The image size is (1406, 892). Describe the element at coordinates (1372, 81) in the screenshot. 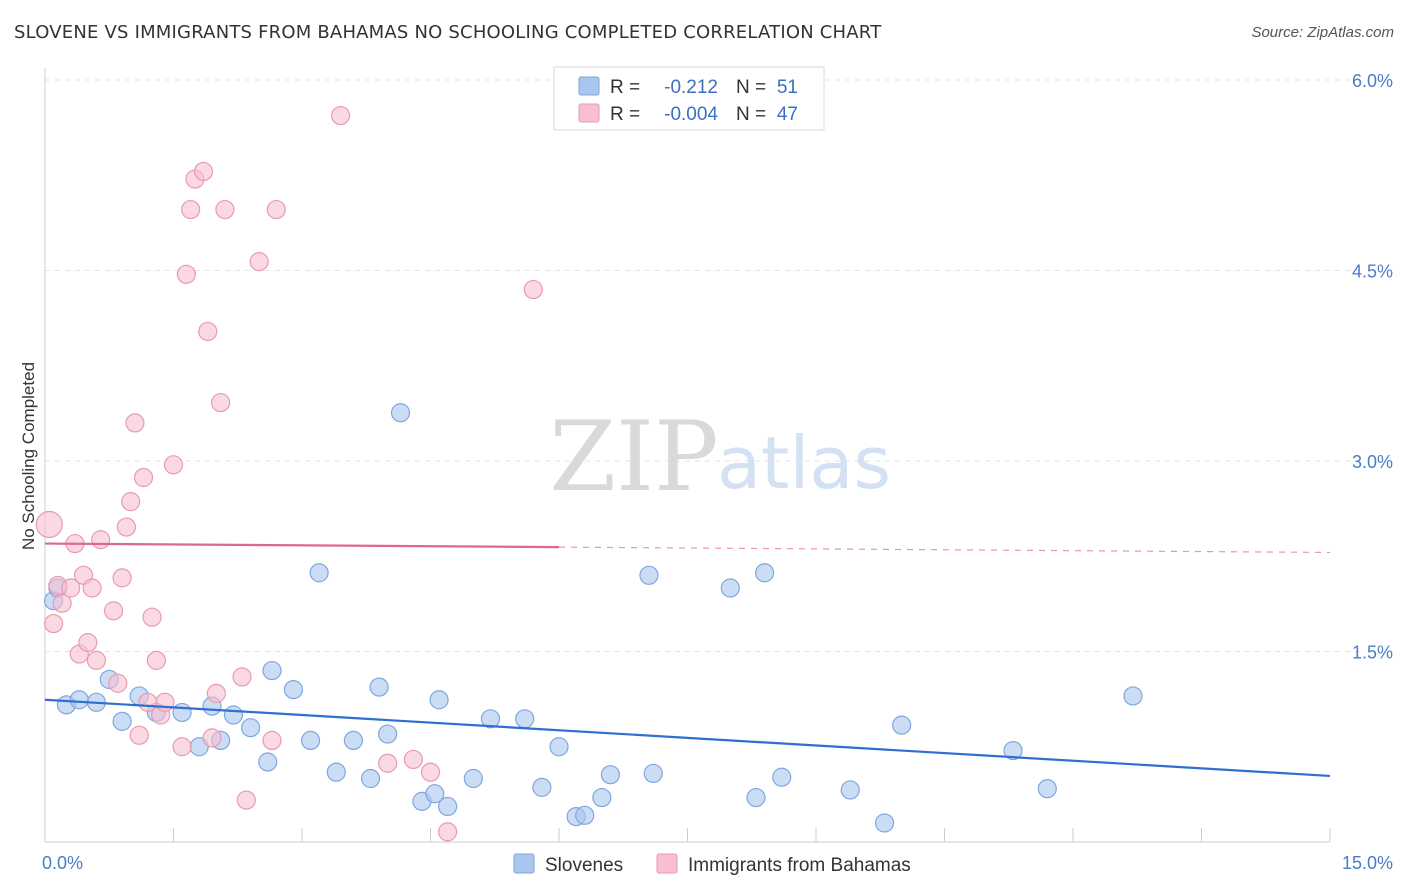

I see `y-tick-label-3: 6.0%` at that location.